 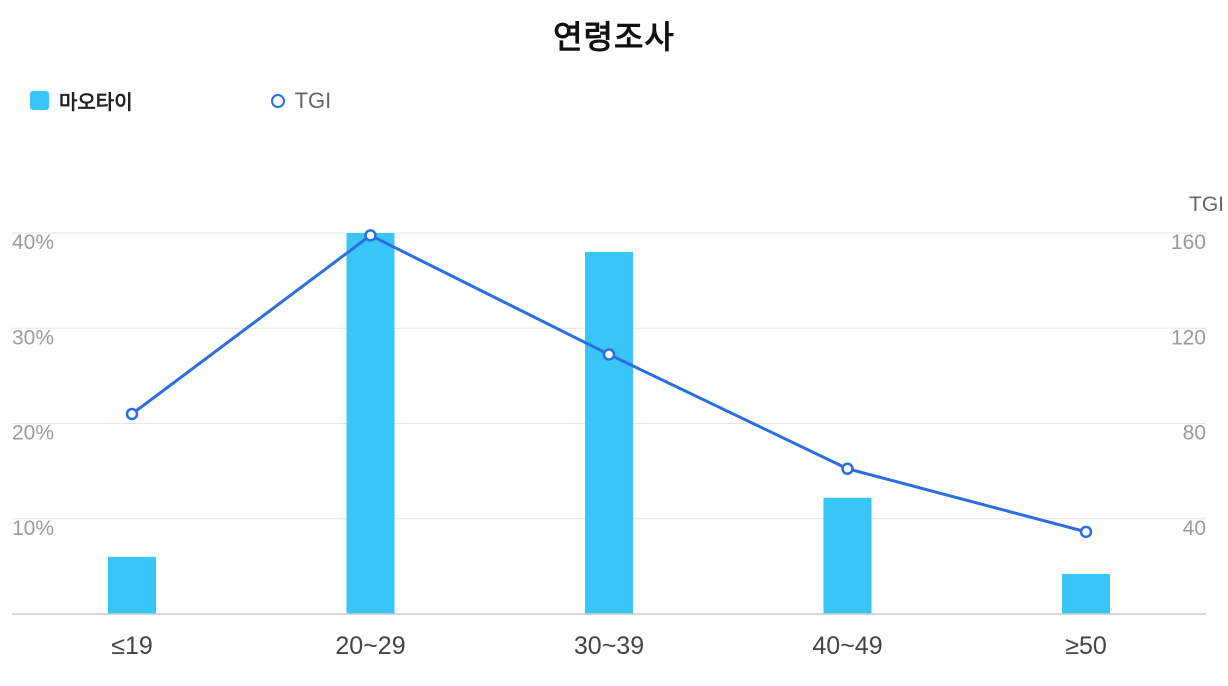 What do you see at coordinates (249, 100) in the screenshot?
I see `legend: 마오타이 TGI` at bounding box center [249, 100].